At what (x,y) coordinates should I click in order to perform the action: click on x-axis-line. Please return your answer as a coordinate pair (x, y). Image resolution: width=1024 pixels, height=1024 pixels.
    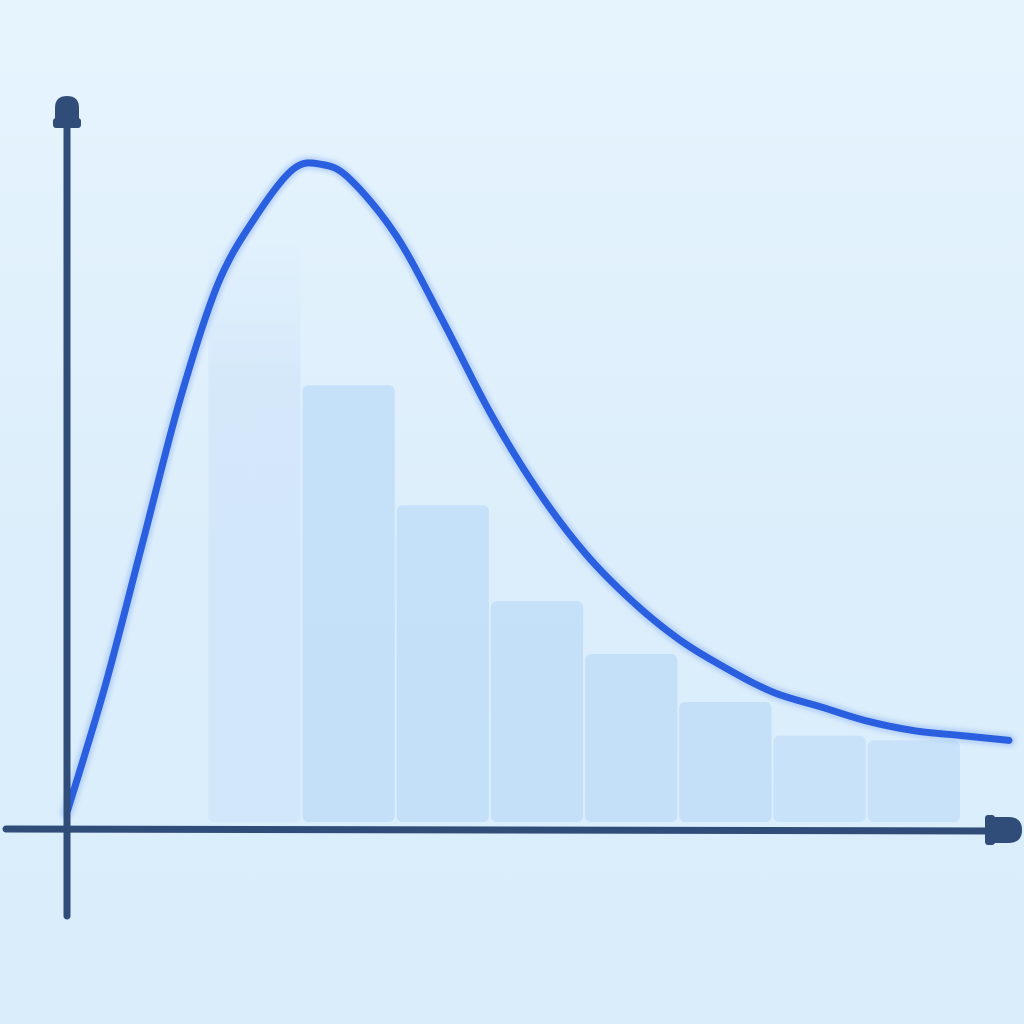
    Looking at the image, I should click on (500, 830).